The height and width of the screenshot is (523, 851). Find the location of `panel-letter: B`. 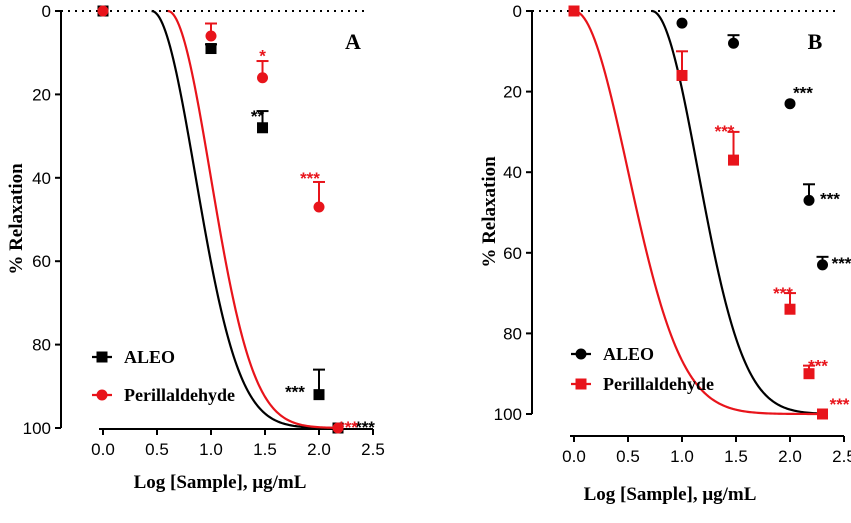

panel-letter: B is located at coordinates (815, 41).